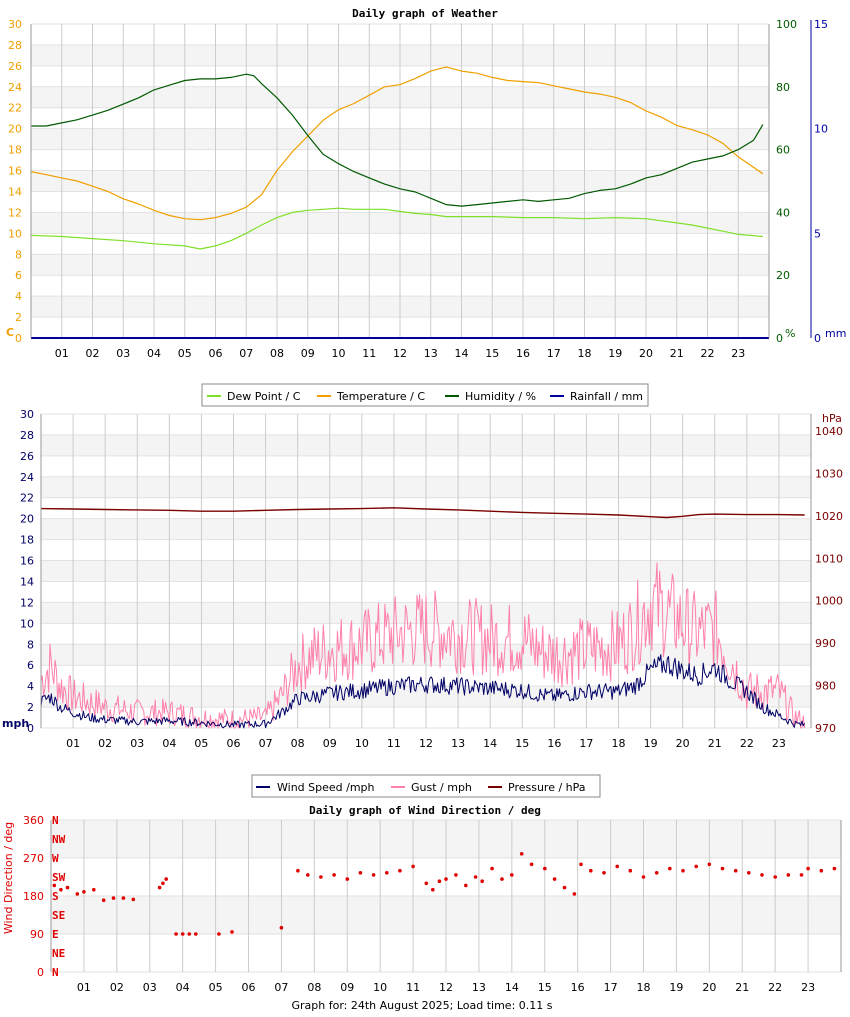  I want to click on weather-rain-ticks: 0 5 10 15, so click(821, 181).